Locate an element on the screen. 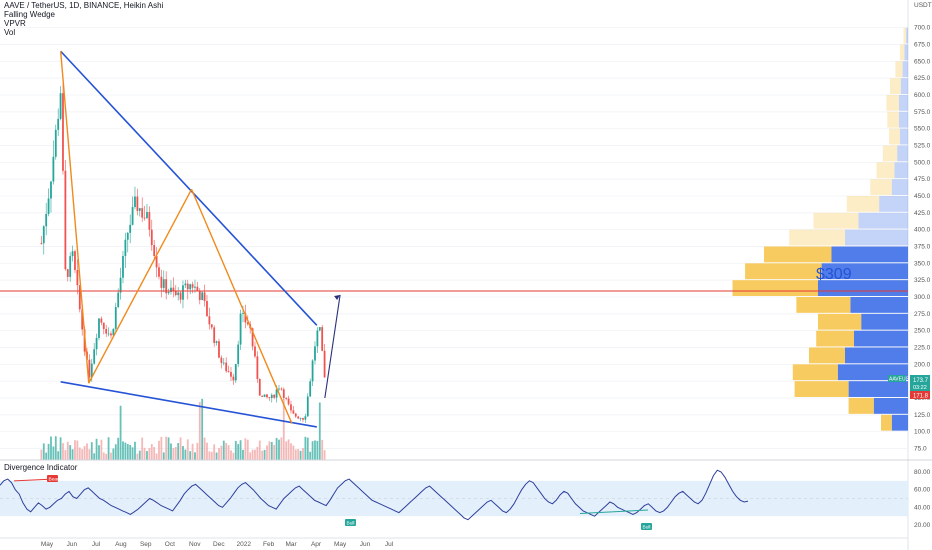 Image resolution: width=932 pixels, height=550 pixels. time-tick-label: Sep is located at coordinates (146, 544).